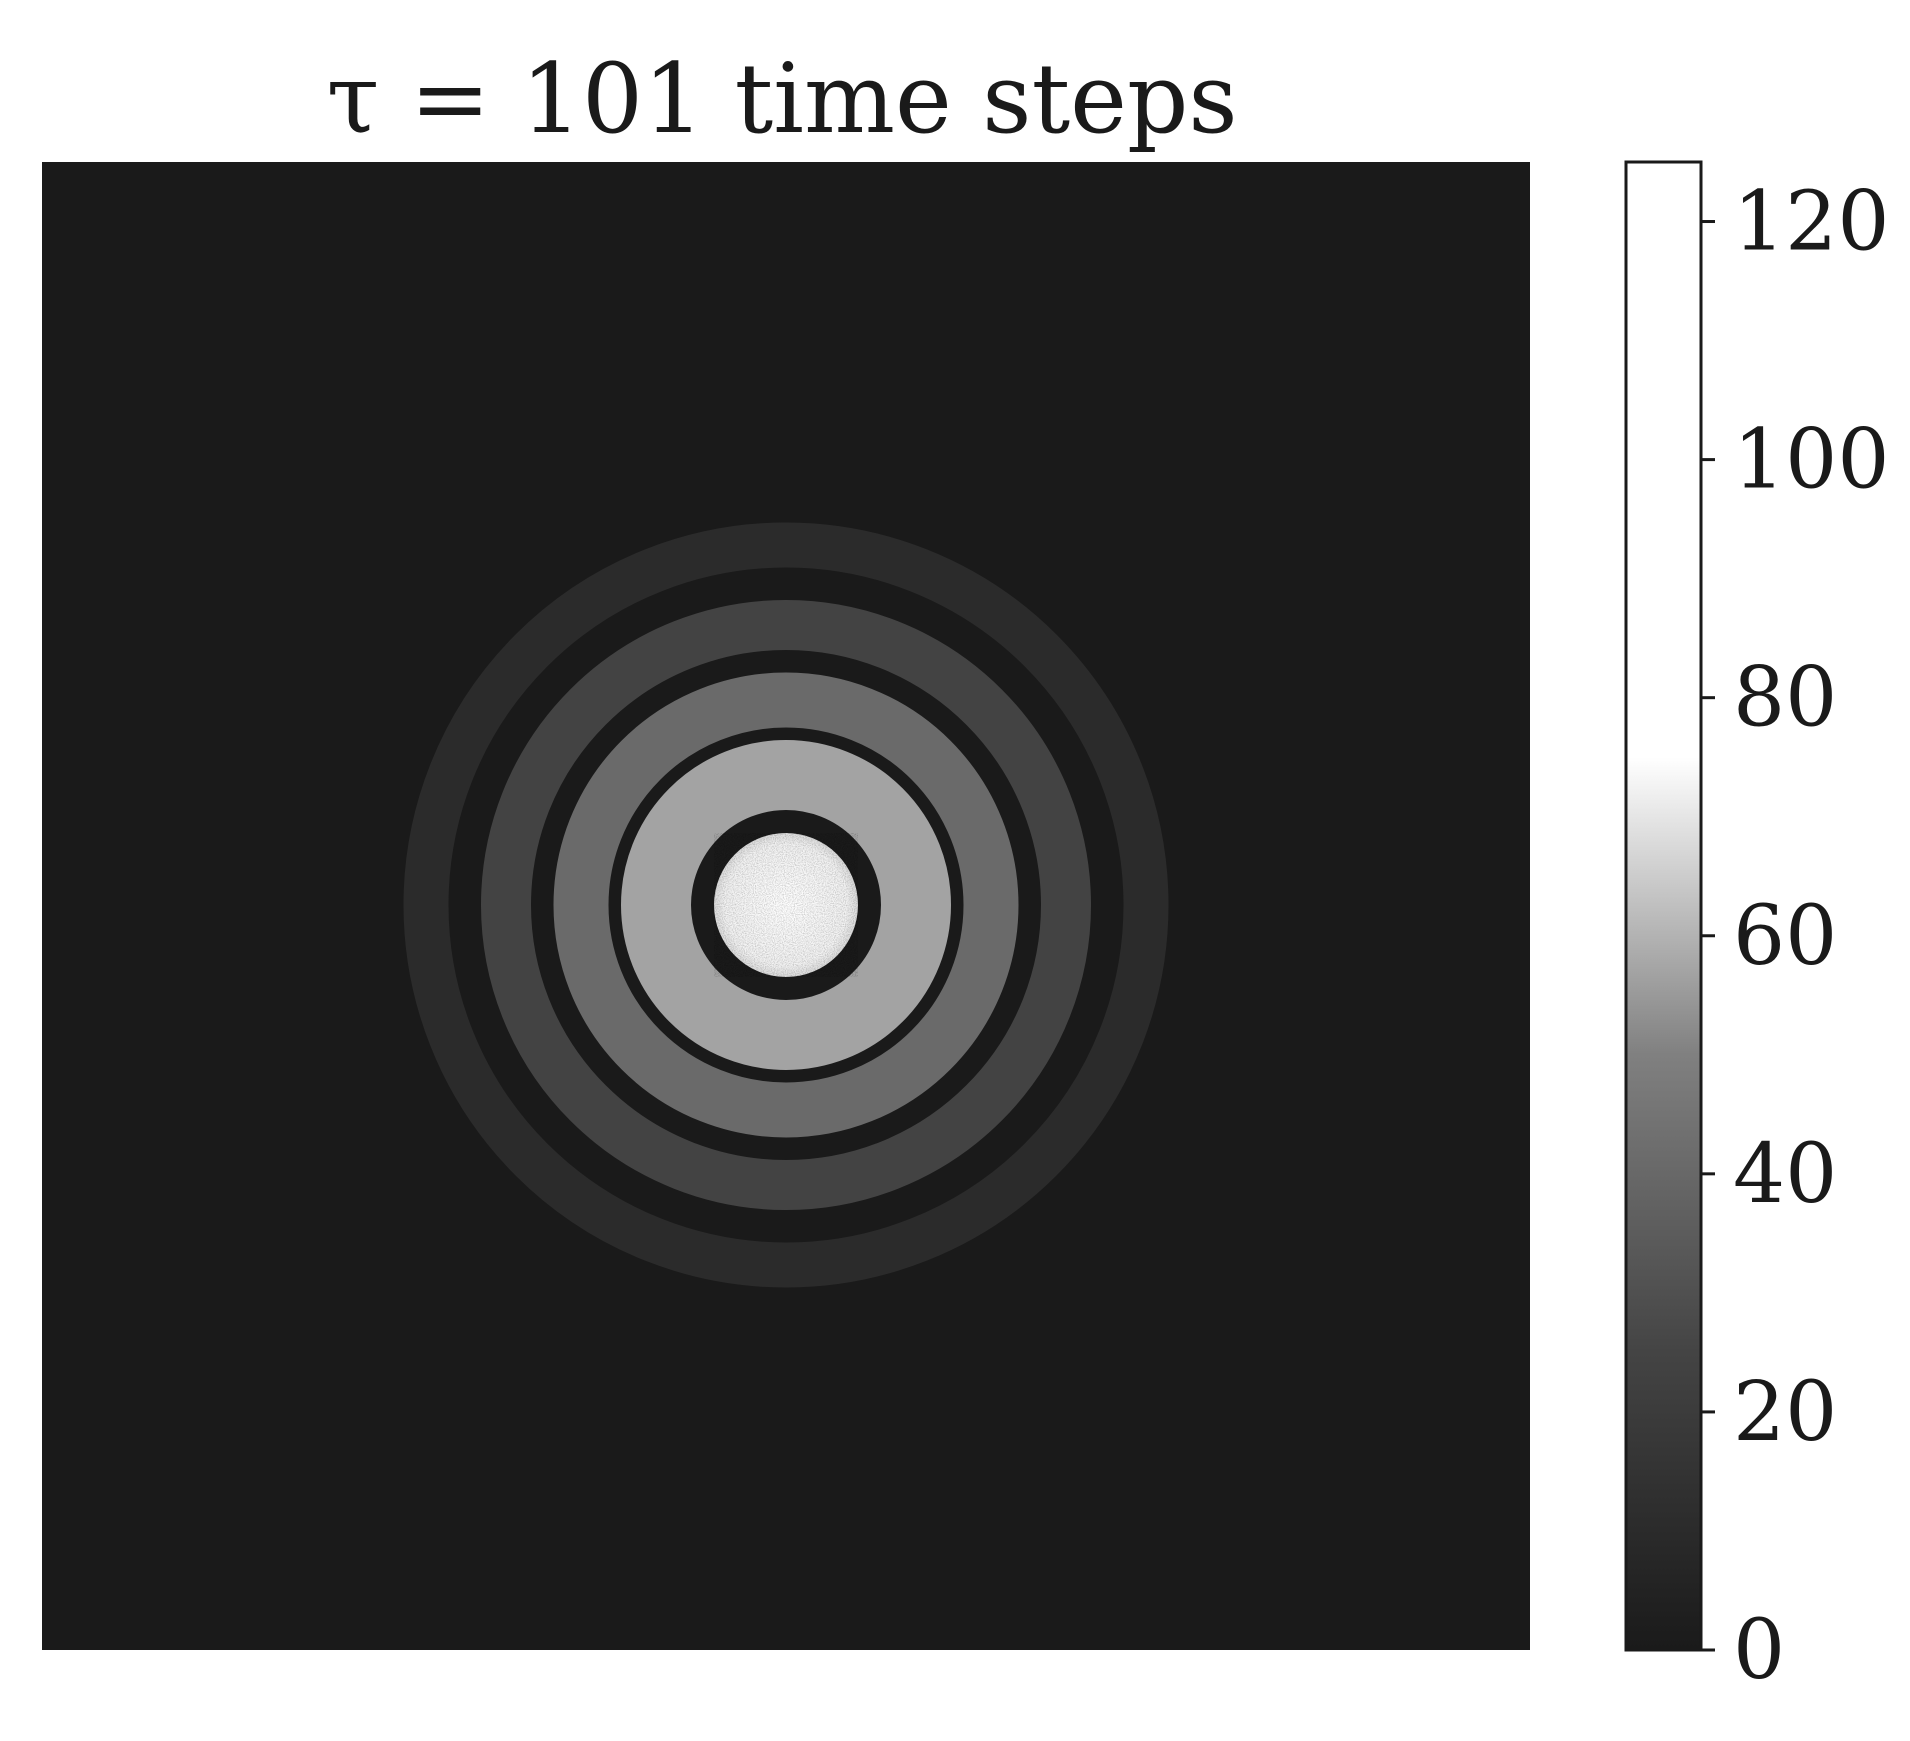 The width and height of the screenshot is (1910, 1741). Describe the element at coordinates (1785, 1174) in the screenshot. I see `colorbar-tick-label: 40` at that location.